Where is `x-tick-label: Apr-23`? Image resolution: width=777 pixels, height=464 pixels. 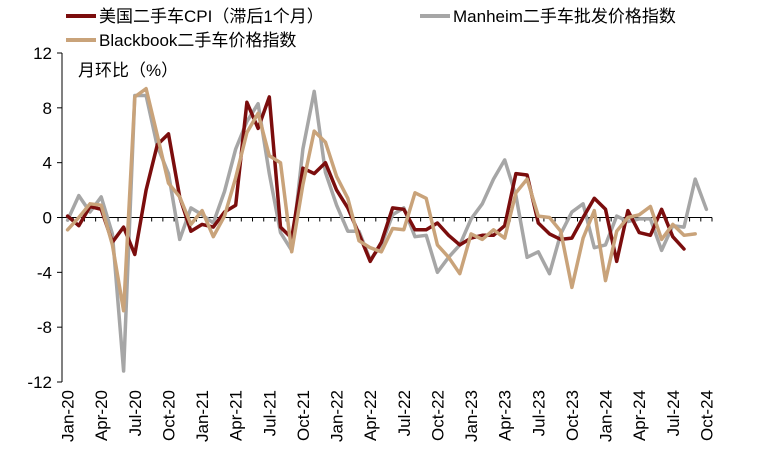
x-tick-label: Apr-23 is located at coordinates (505, 415).